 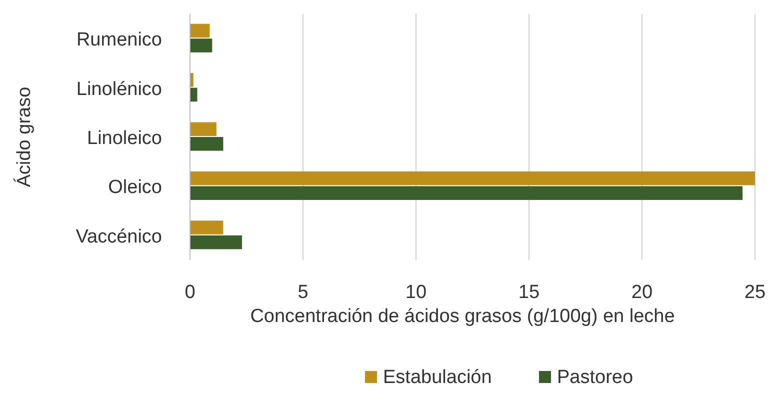 I want to click on y-tick-label: Oleico, so click(x=135, y=187).